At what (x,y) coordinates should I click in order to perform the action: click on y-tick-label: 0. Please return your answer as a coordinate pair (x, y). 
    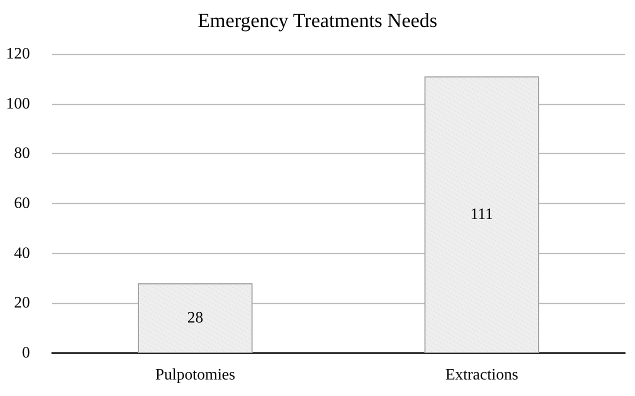
    Looking at the image, I should click on (26, 353).